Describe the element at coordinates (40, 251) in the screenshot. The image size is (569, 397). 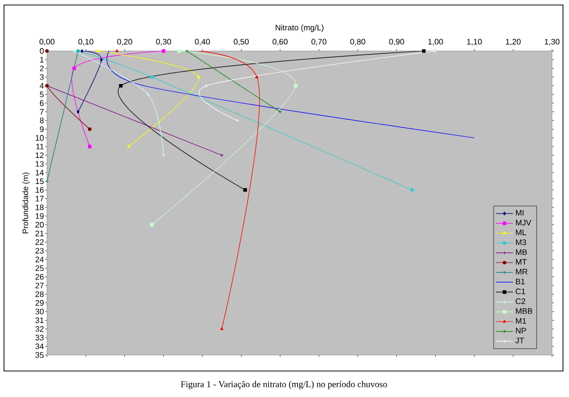
I see `y-tick-label: 23` at that location.